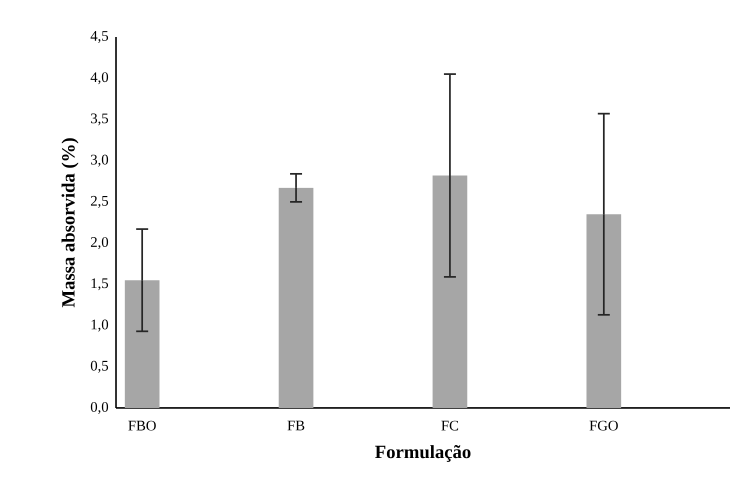 This screenshot has height=495, width=745. Describe the element at coordinates (70, 223) in the screenshot. I see `y-axis-title: Massa absorvida (%)` at that location.